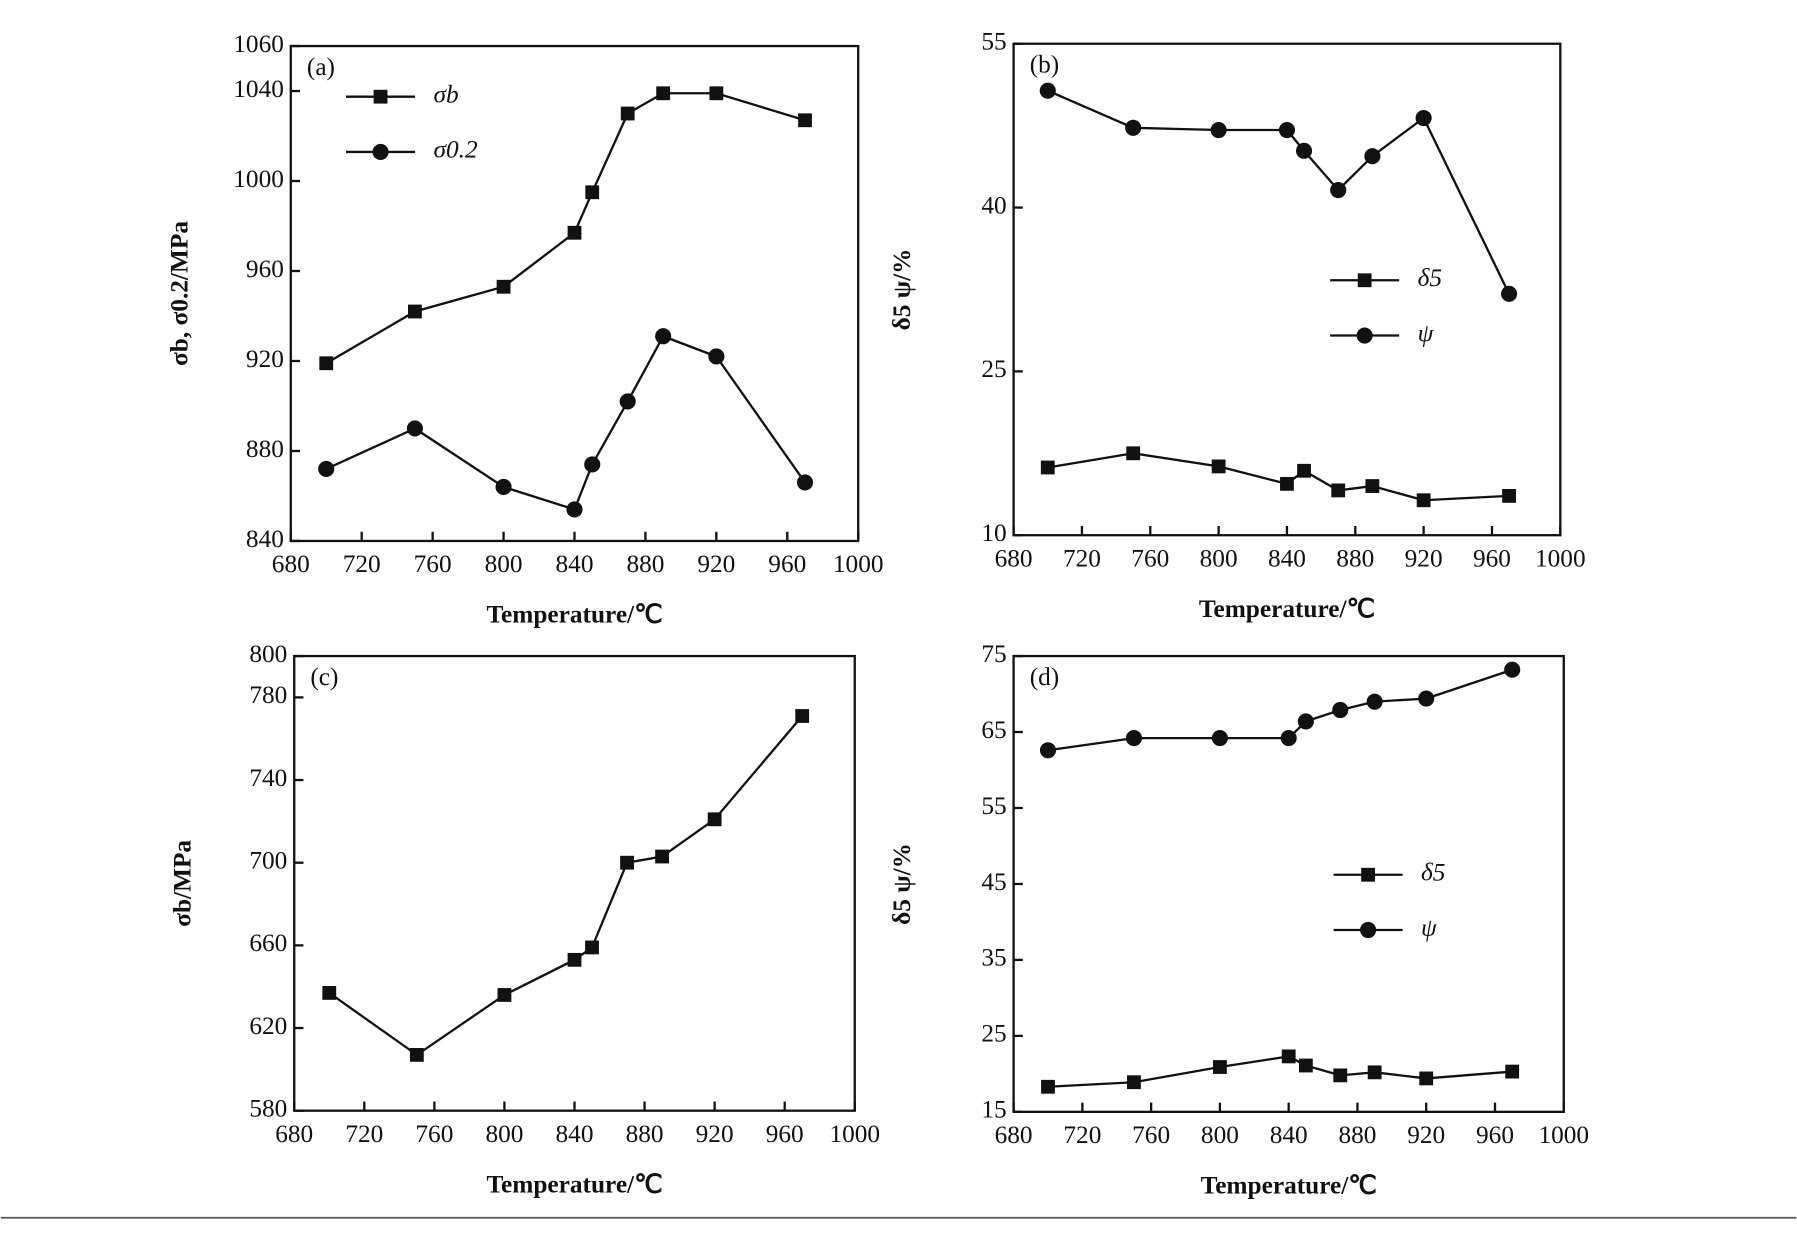 The width and height of the screenshot is (1797, 1235). What do you see at coordinates (446, 94) in the screenshot?
I see `legend-label: σb` at bounding box center [446, 94].